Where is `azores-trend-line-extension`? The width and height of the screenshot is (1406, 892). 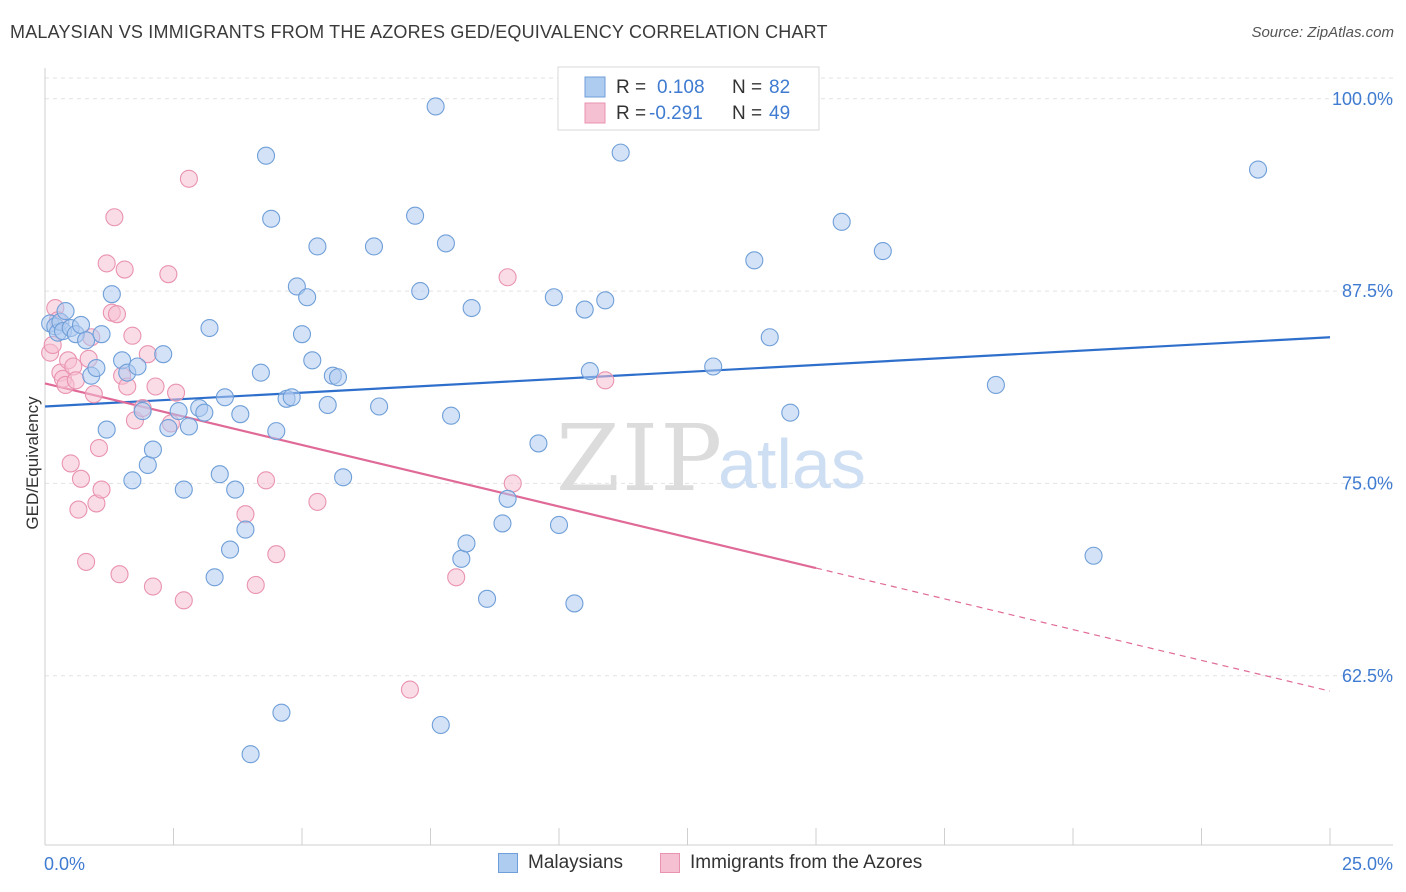 azores-trend-line-extension is located at coordinates (1073, 629).